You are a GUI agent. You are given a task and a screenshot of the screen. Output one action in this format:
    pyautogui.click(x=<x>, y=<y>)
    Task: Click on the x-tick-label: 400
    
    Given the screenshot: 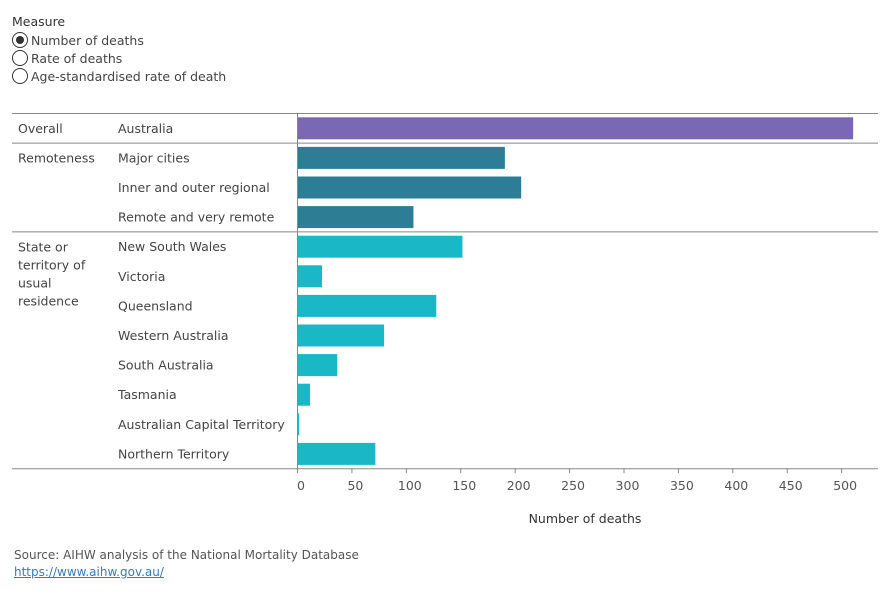 What is the action you would take?
    pyautogui.click(x=736, y=485)
    